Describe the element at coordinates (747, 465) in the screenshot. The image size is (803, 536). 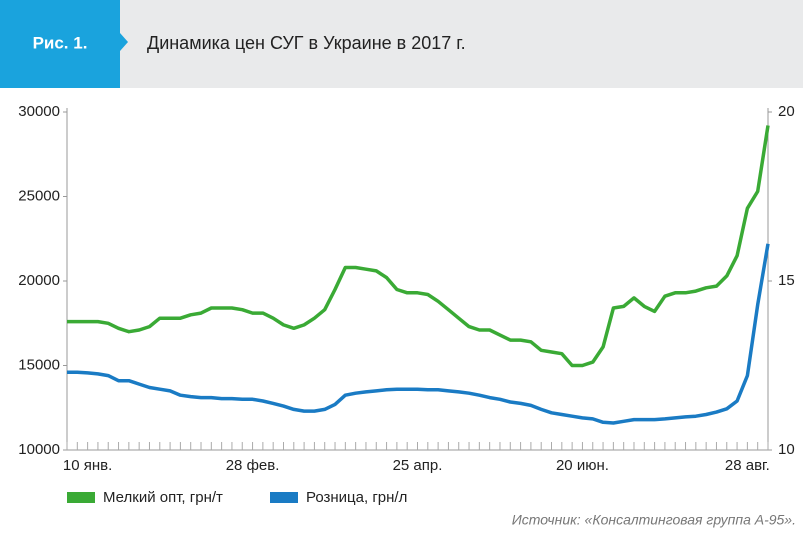
I see `x-tick-label: 28 авг.` at that location.